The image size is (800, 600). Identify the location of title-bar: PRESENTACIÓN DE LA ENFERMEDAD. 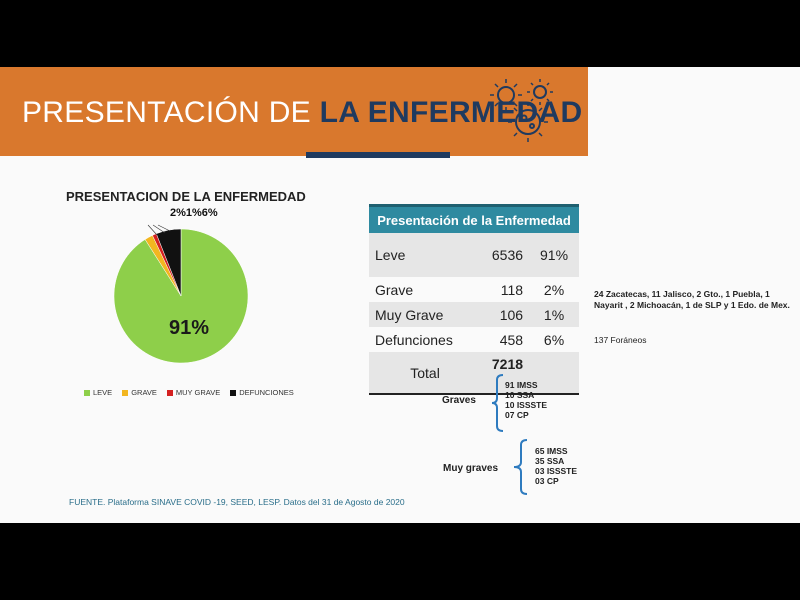
(294, 111).